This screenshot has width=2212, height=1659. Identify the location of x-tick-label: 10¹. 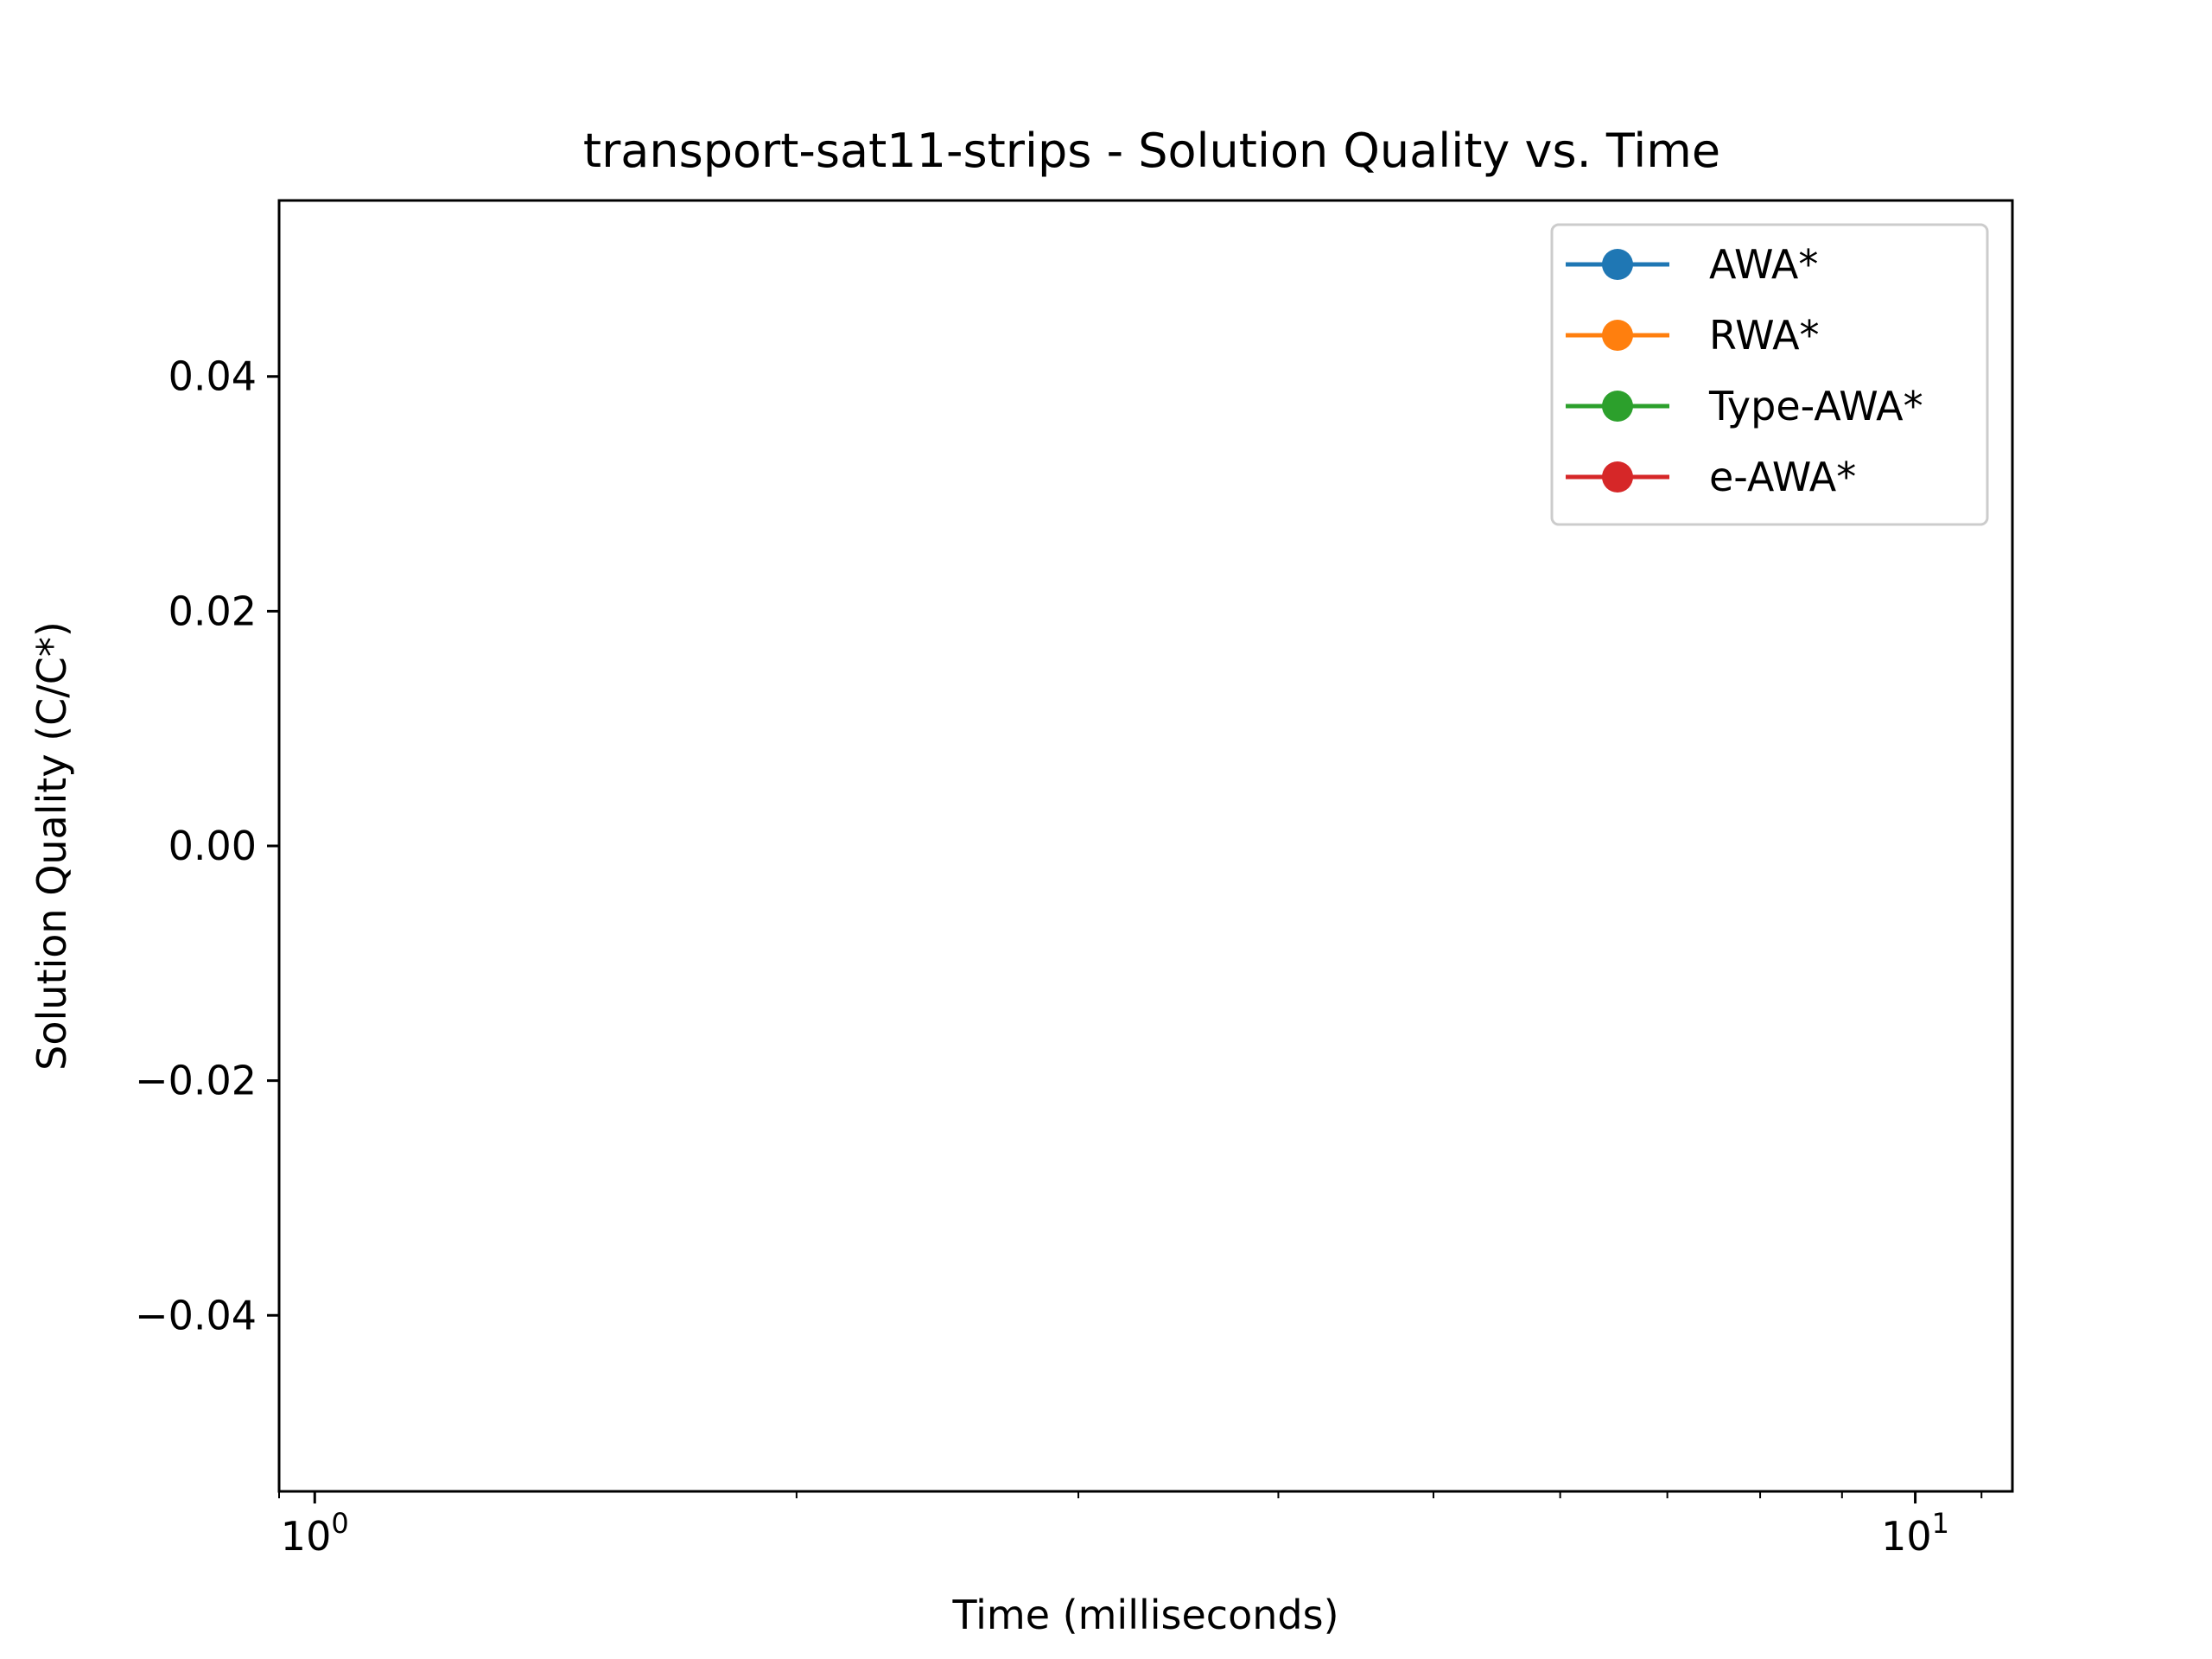
(1915, 1533).